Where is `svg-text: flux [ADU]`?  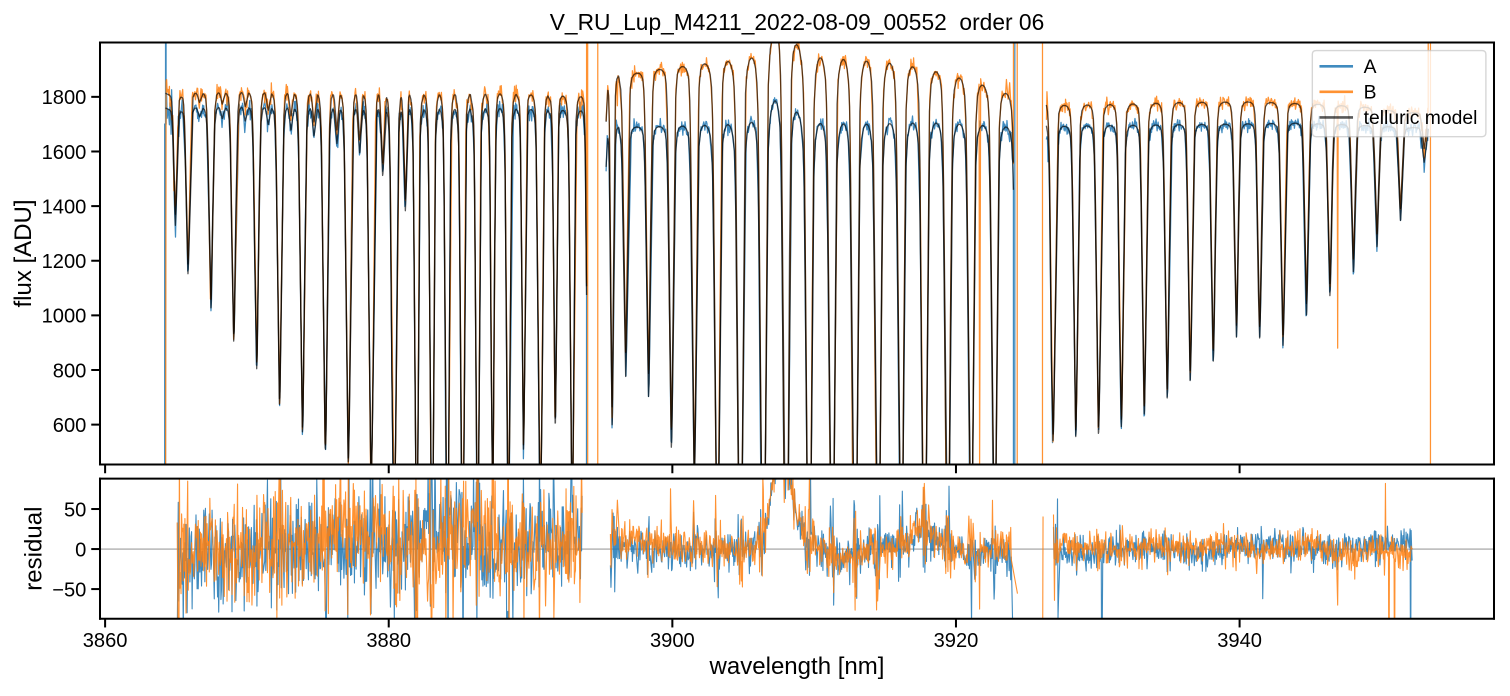 svg-text: flux [ADU] is located at coordinates (23, 253).